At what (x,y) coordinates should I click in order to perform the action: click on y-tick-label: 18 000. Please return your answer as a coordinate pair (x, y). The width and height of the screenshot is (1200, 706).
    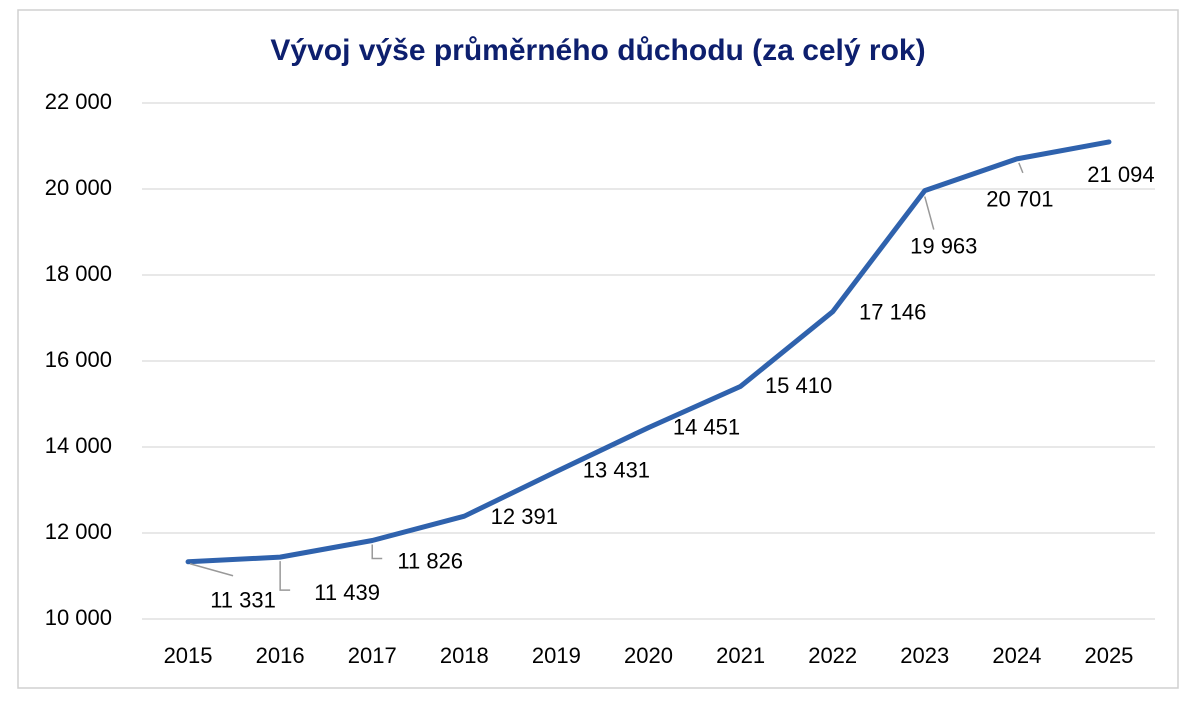
    Looking at the image, I should click on (78, 273).